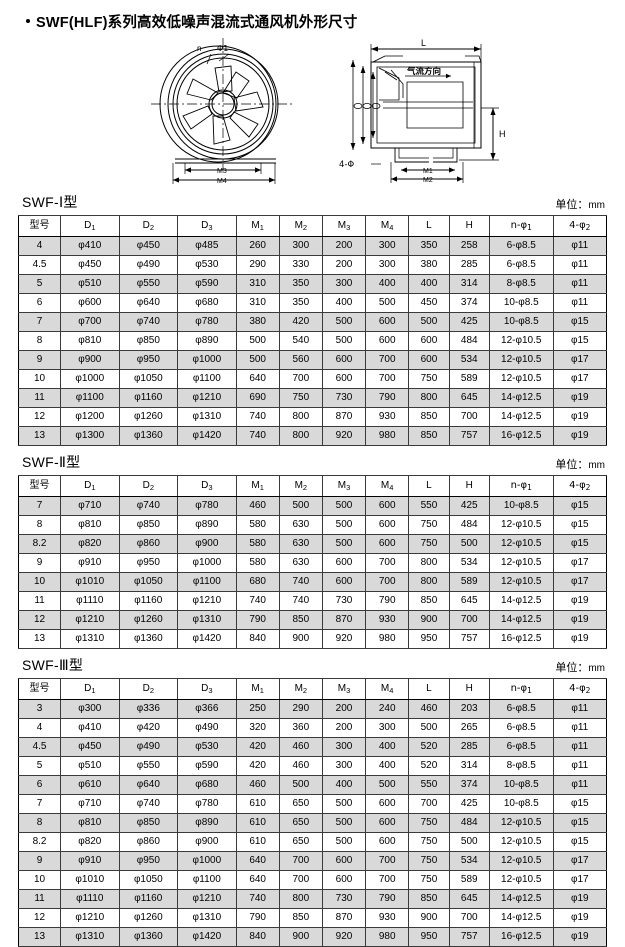  Describe the element at coordinates (300, 709) in the screenshot. I see `table-cell-M2: 290` at that location.